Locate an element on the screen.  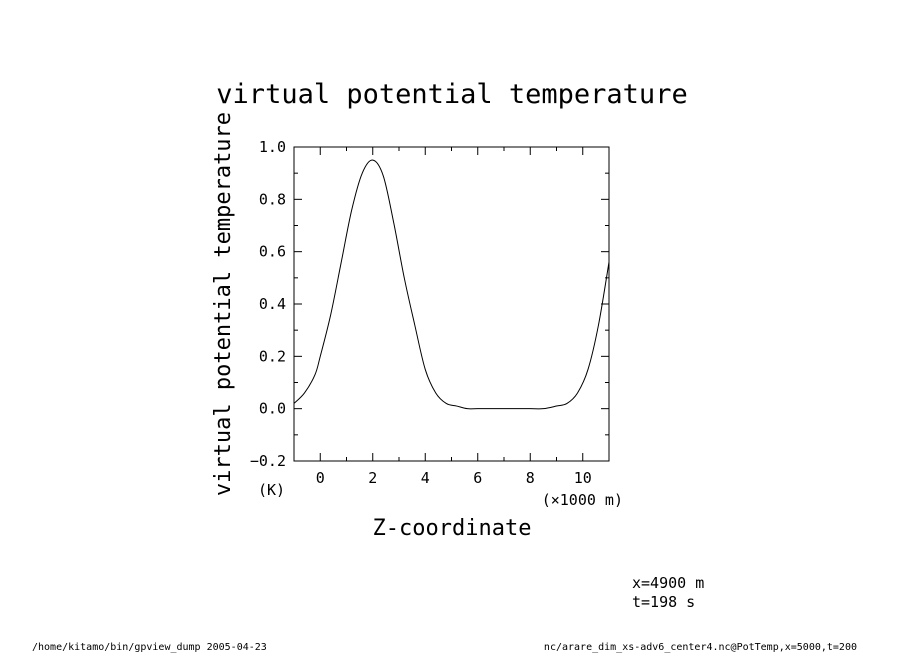
y-tick-label: 0.6 is located at coordinates (272, 252).